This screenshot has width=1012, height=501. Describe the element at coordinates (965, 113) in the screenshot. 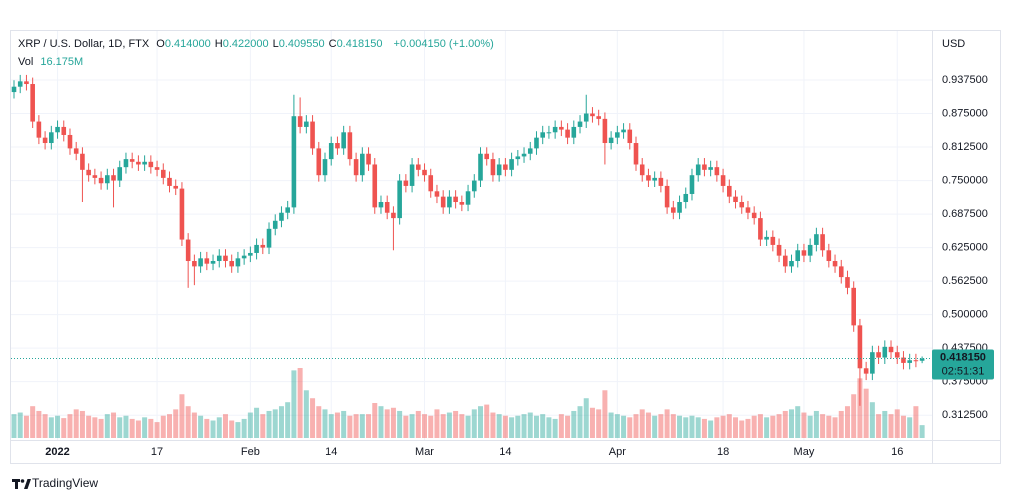

I see `y-tick-label: 0.875000` at that location.